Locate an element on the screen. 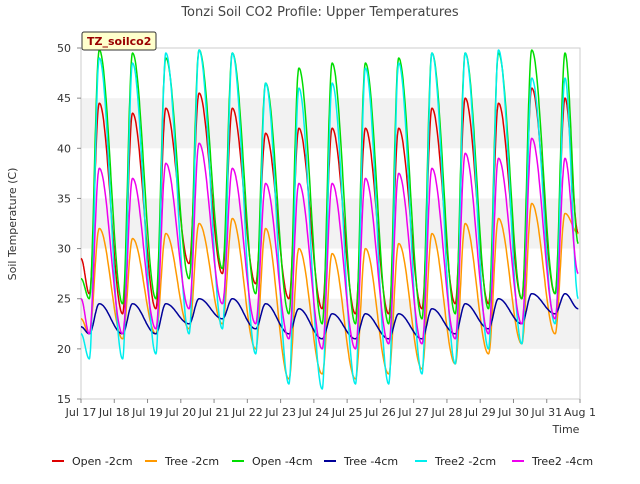 Image resolution: width=640 pixels, height=484 pixels. legend-label: Tree2 -2cm is located at coordinates (465, 461).